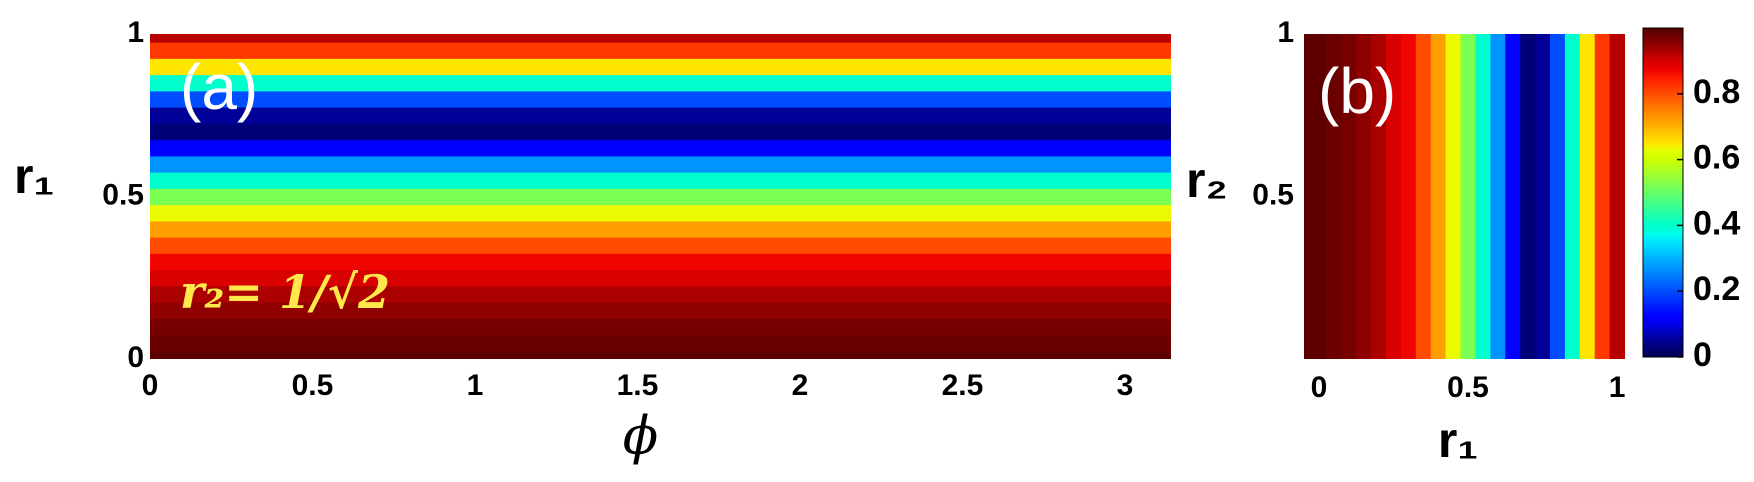 The image size is (1754, 482). I want to click on x-axis-label: r₁, so click(1458, 440).